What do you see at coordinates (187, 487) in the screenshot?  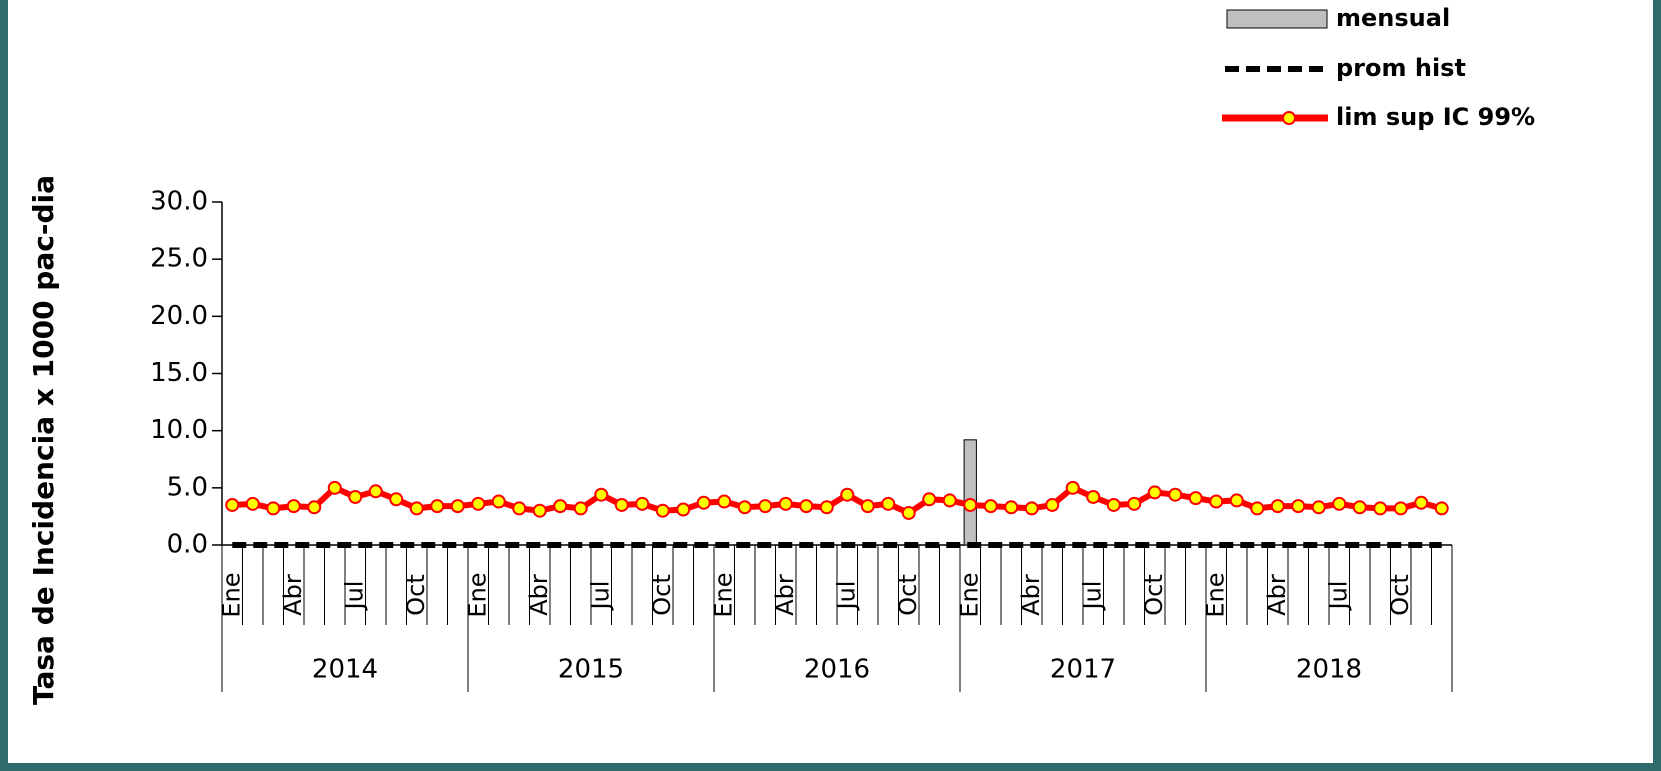 I see `y-tick-label: 5.0` at bounding box center [187, 487].